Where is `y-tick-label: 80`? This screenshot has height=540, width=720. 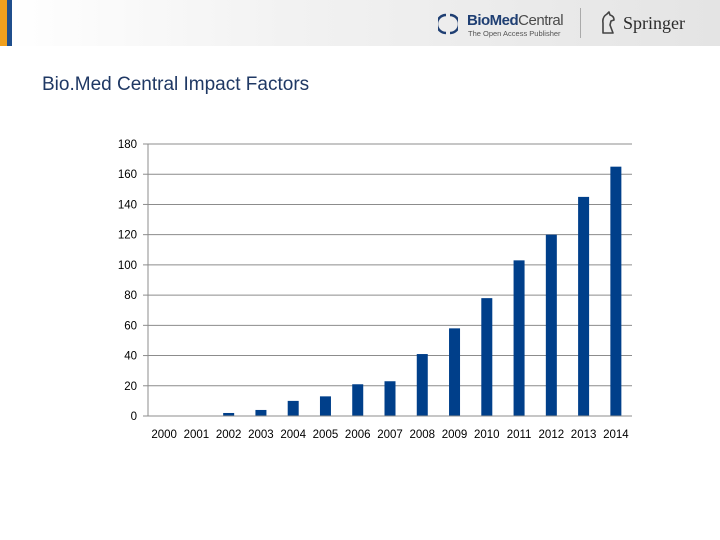 y-tick-label: 80 is located at coordinates (130, 296).